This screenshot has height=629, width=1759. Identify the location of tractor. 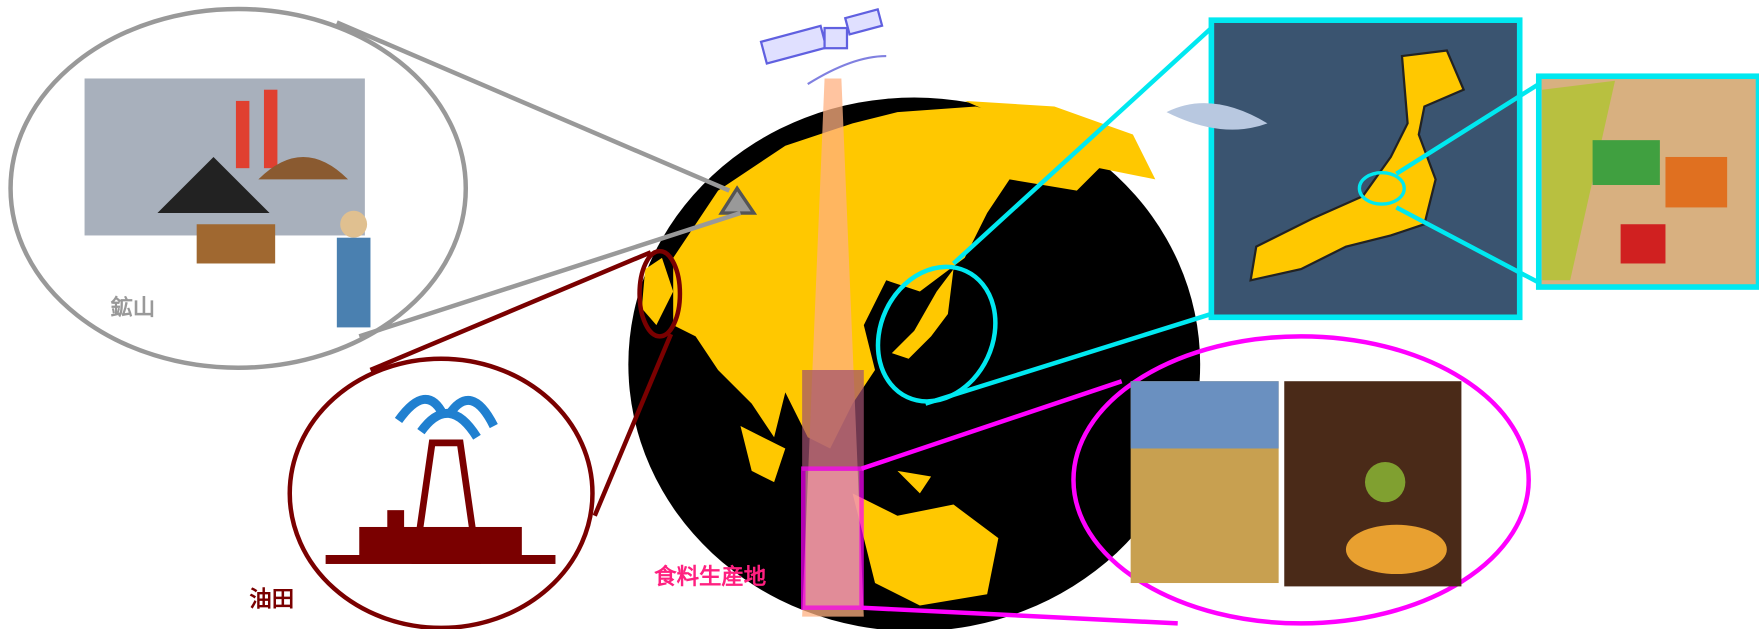
(1643, 244).